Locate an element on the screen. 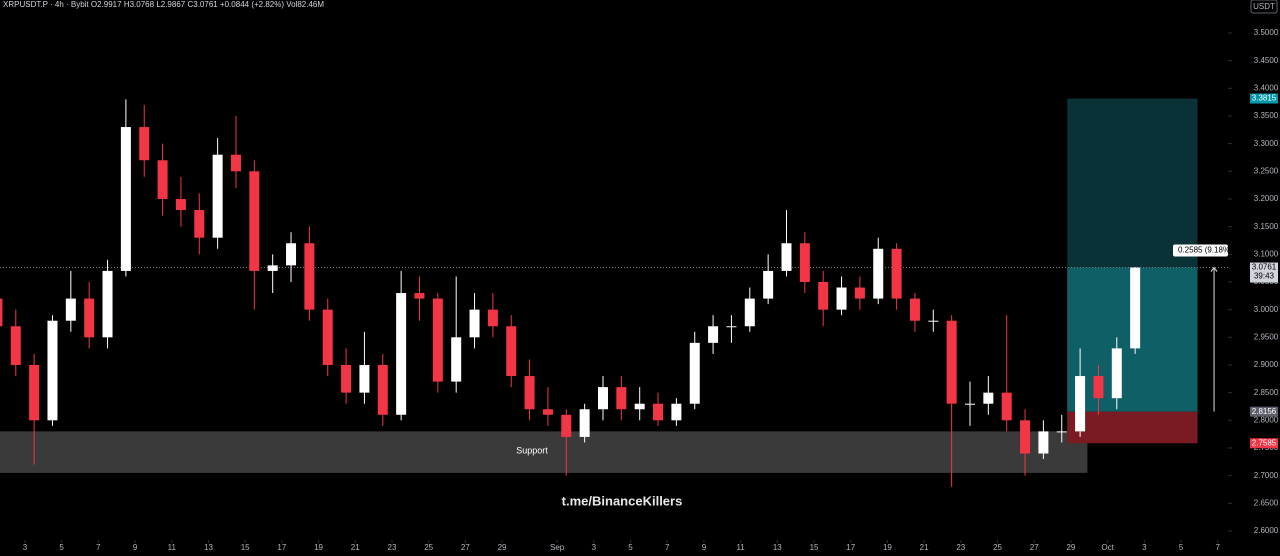 The width and height of the screenshot is (1280, 556). x-tick-label: 7 is located at coordinates (667, 547).